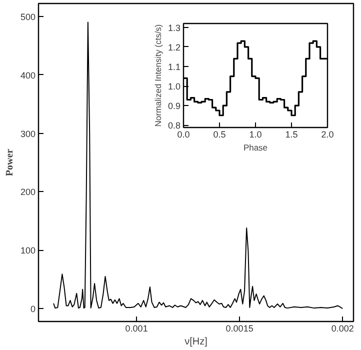 The image size is (361, 350). I want to click on y-tick-label: 1.3, so click(174, 27).